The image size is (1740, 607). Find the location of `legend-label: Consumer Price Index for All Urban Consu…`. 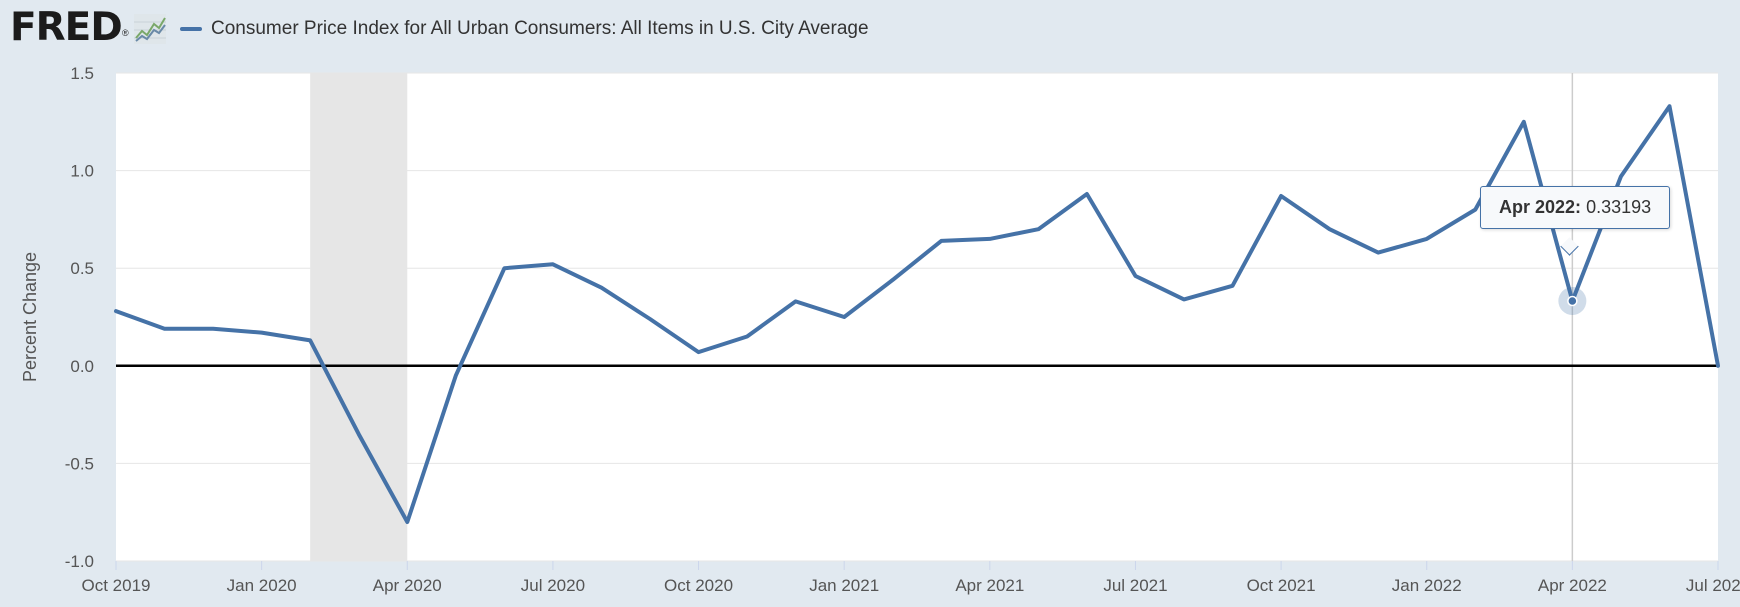

legend-label: Consumer Price Index for All Urban Consu… is located at coordinates (540, 28).